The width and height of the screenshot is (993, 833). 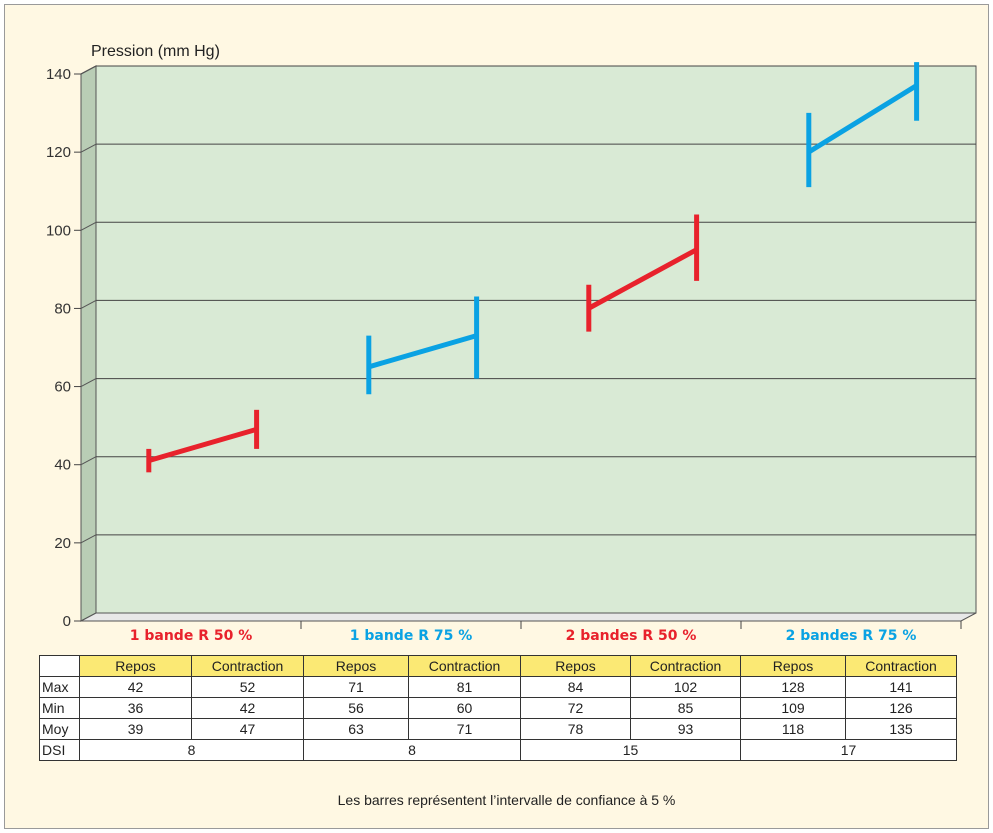 I want to click on row-label: Max, so click(x=59, y=687).